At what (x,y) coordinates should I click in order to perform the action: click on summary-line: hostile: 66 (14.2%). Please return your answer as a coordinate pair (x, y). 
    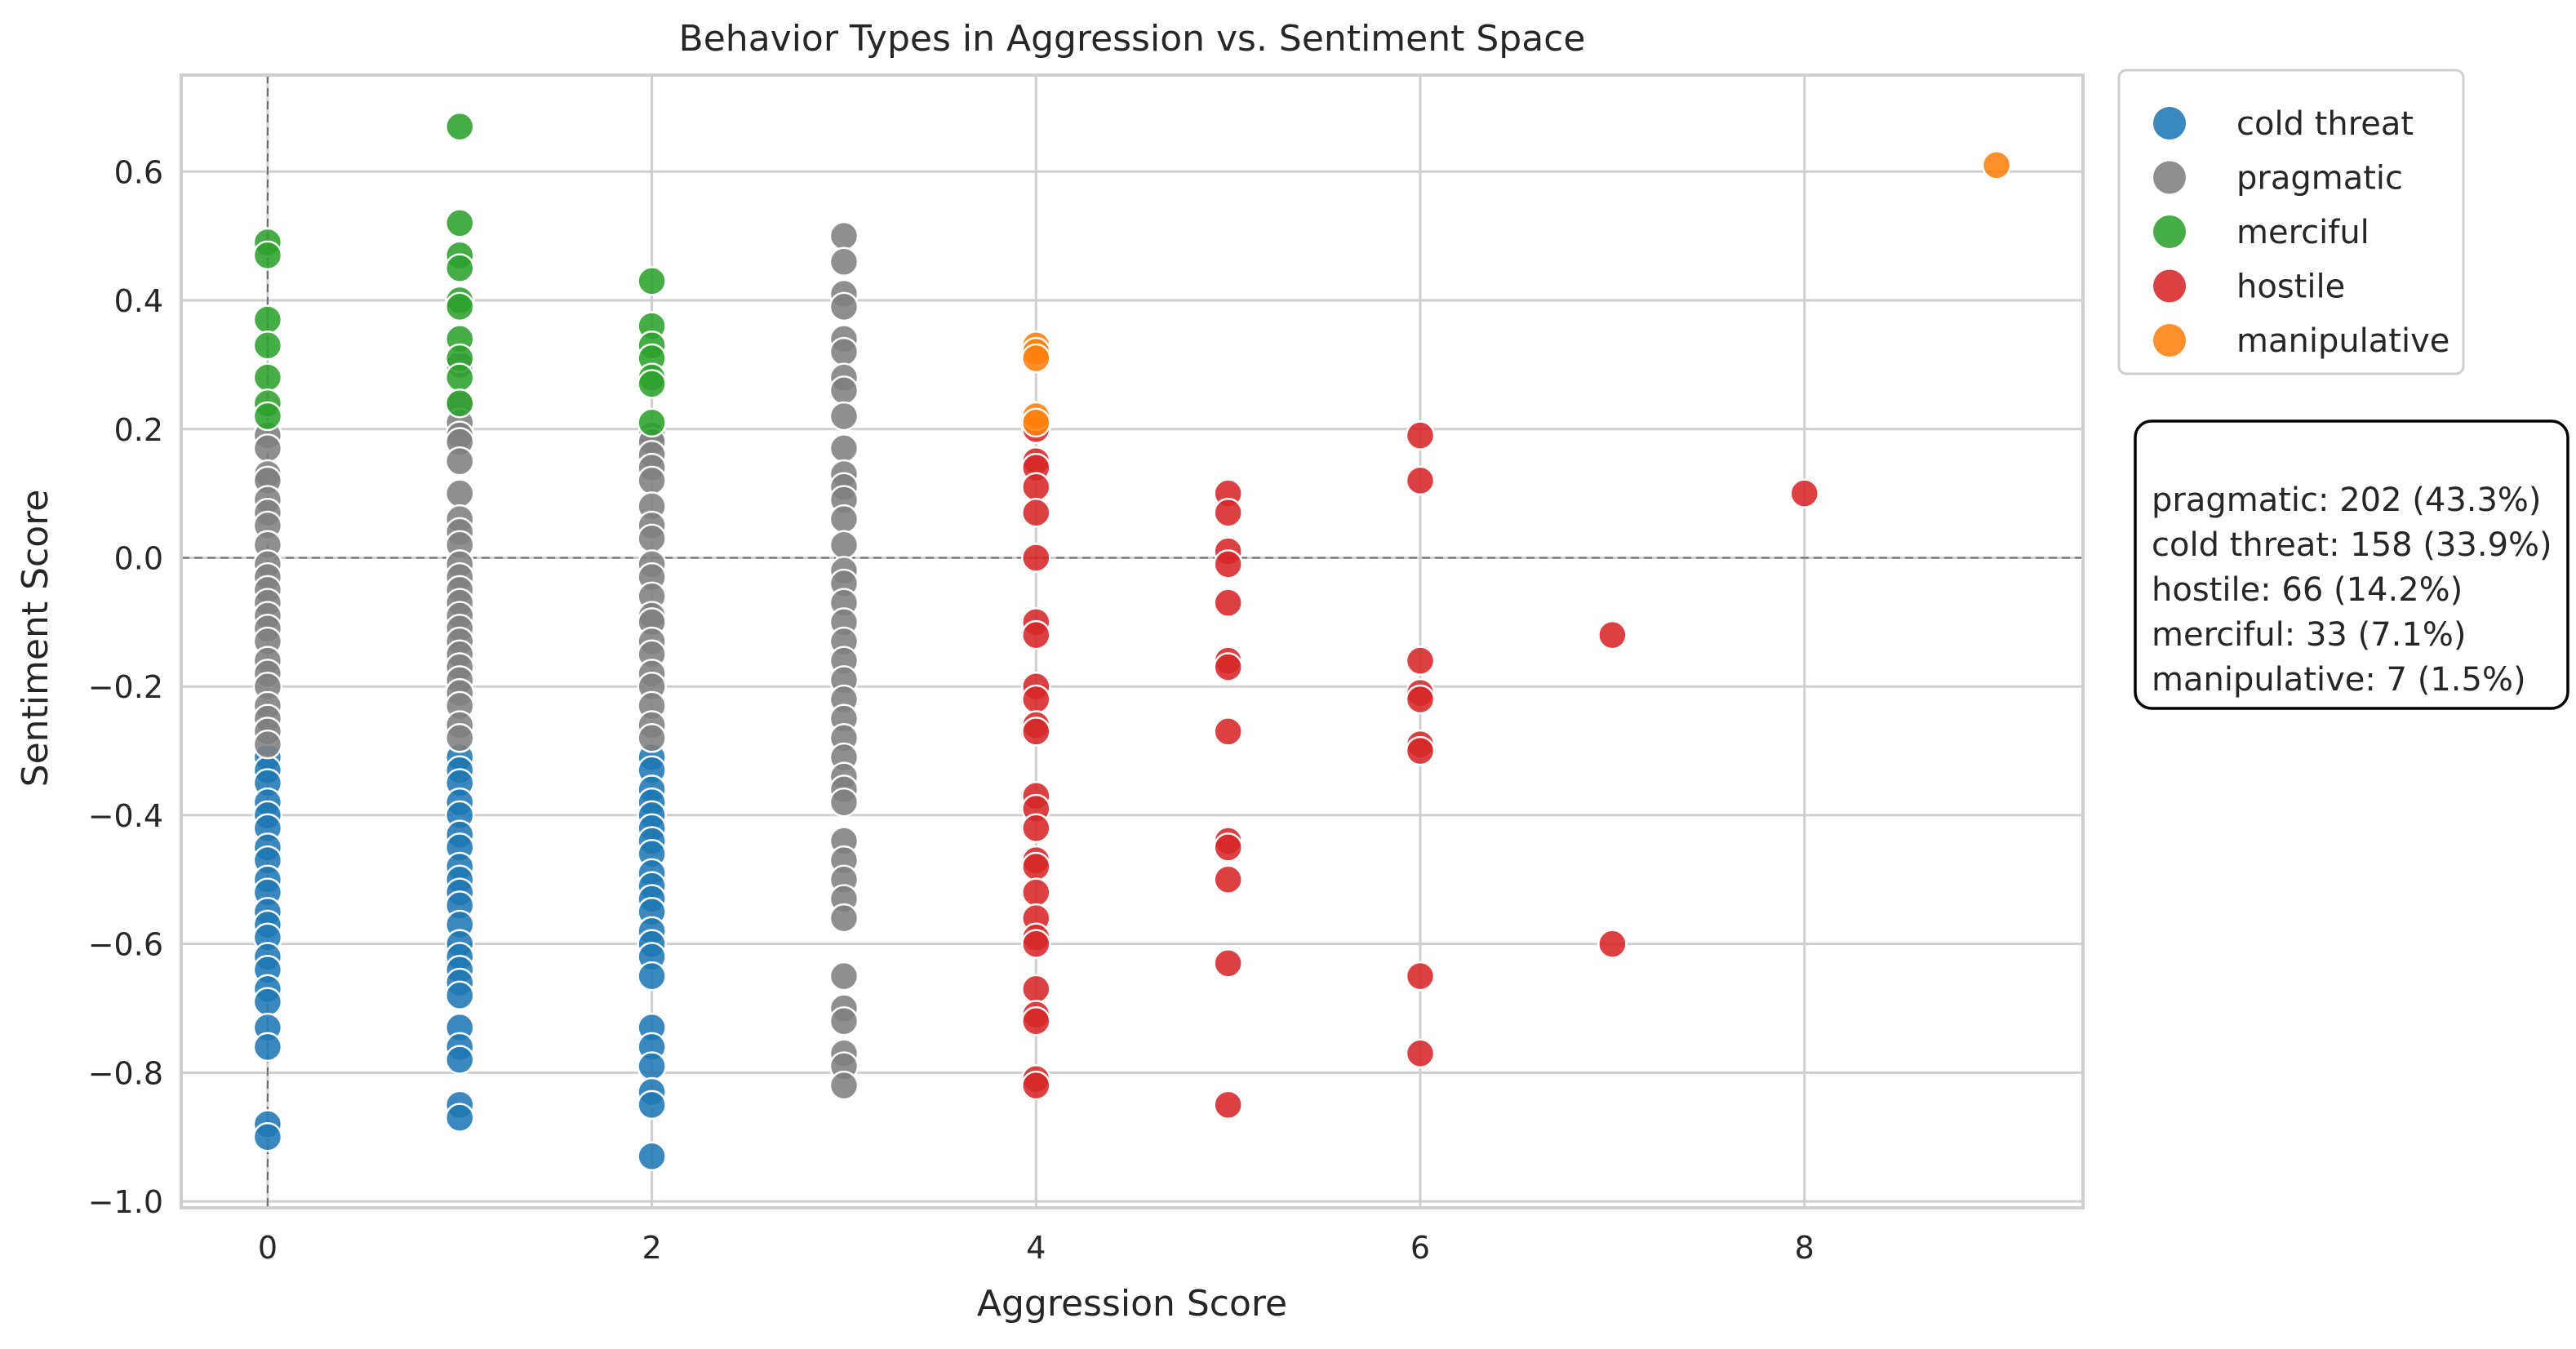
    Looking at the image, I should click on (2307, 590).